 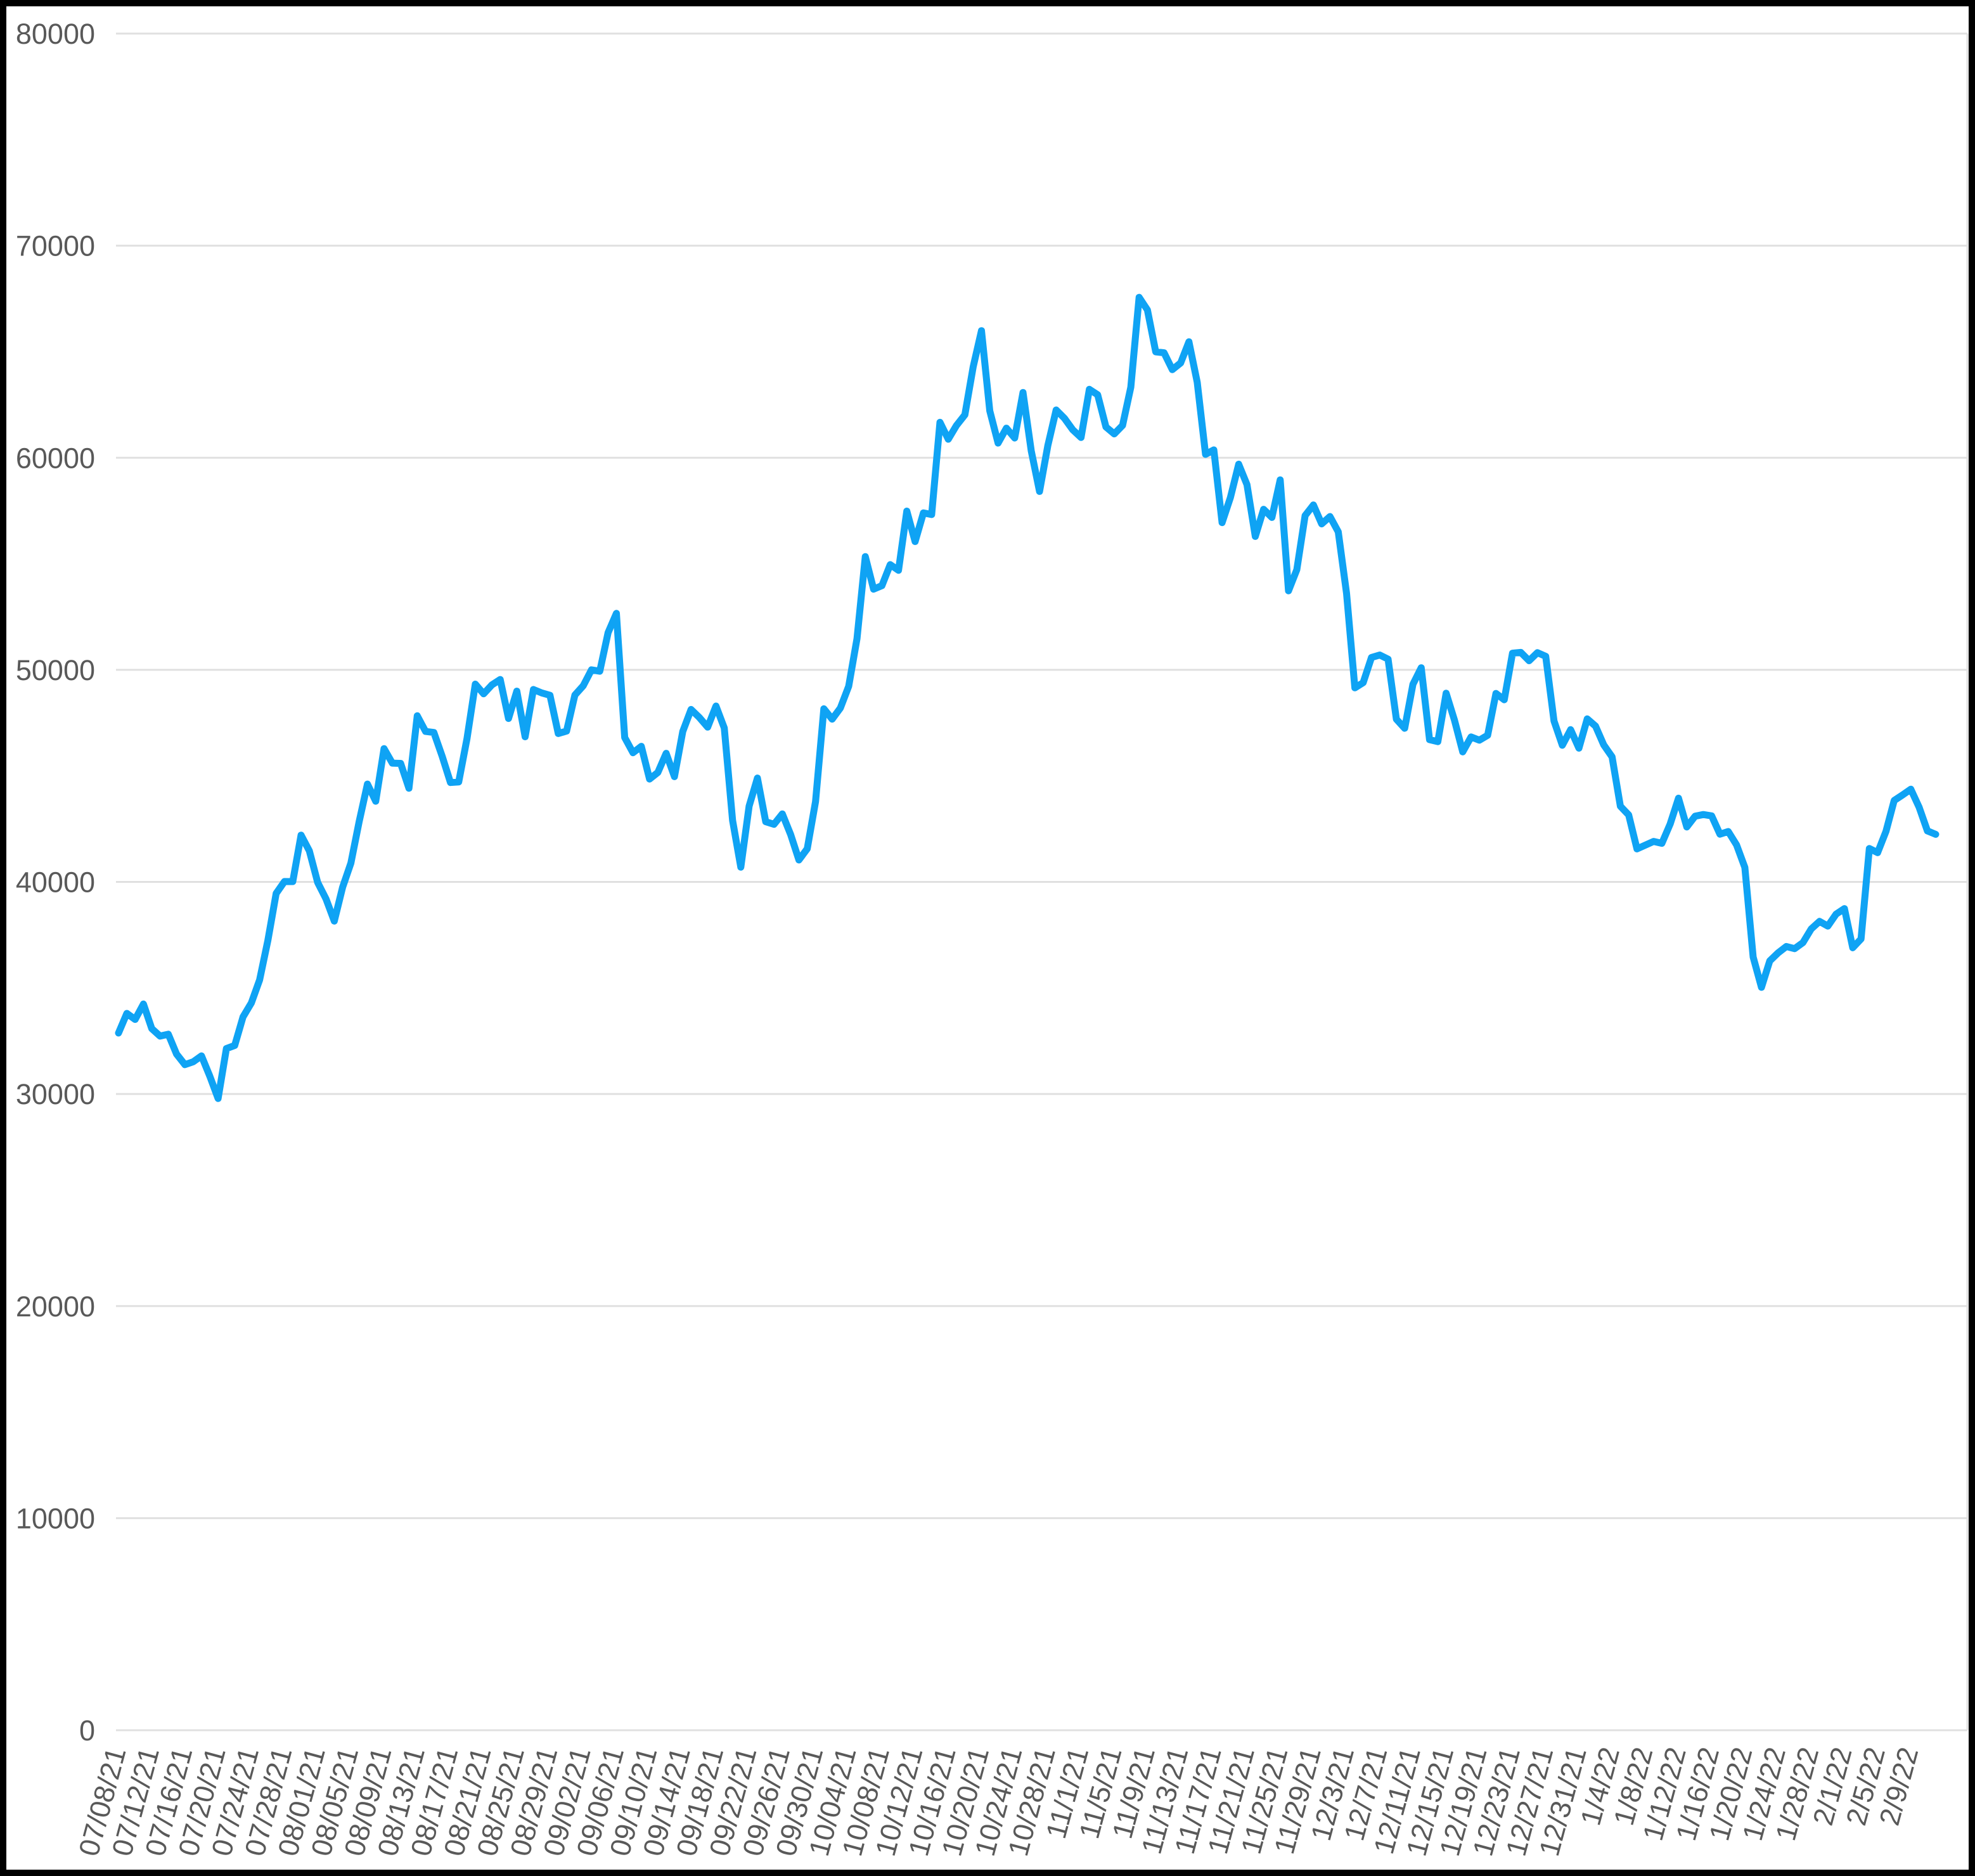 I want to click on y-tick-label: 50000, so click(x=55, y=670).